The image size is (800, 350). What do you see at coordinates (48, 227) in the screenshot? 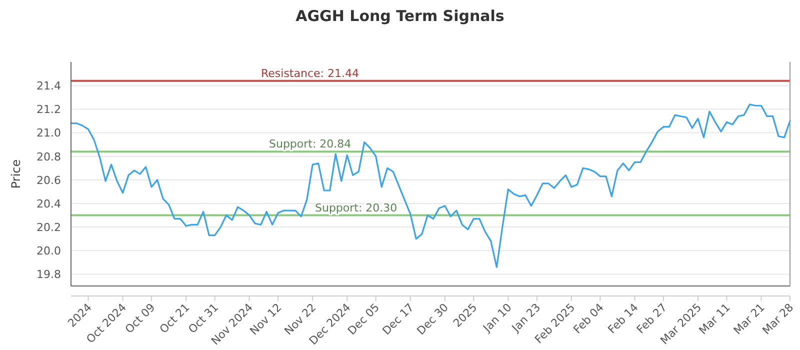
I see `y-tick-label: 20.2` at bounding box center [48, 227].